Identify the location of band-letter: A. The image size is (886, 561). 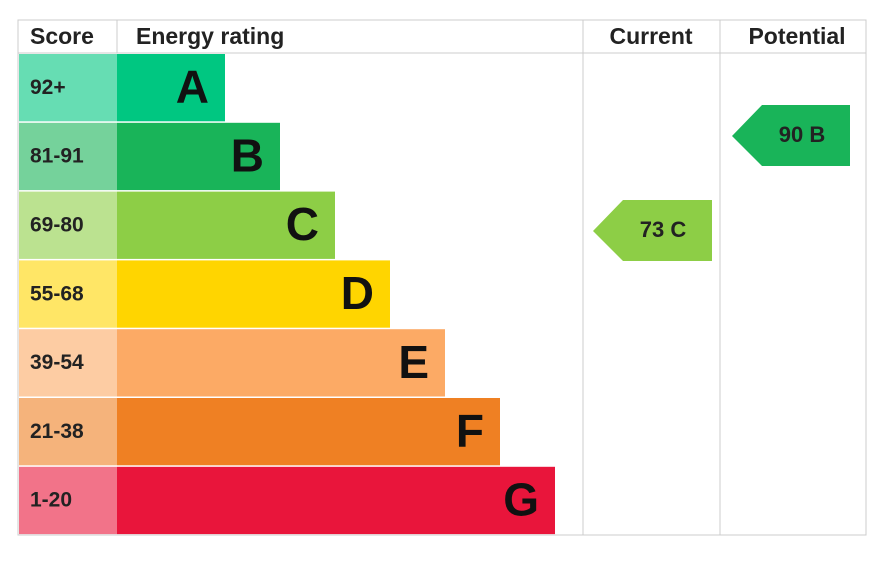
(192, 87).